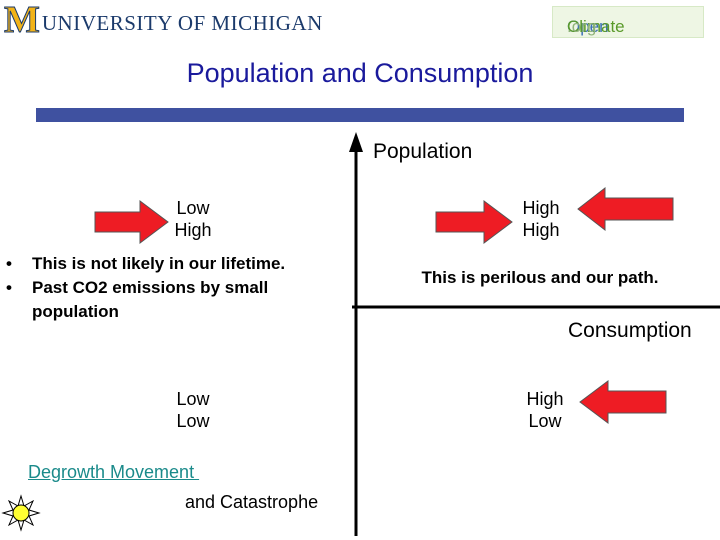  What do you see at coordinates (150, 299) in the screenshot?
I see `bullet-text: Past CO2 emissions by small population` at bounding box center [150, 299].